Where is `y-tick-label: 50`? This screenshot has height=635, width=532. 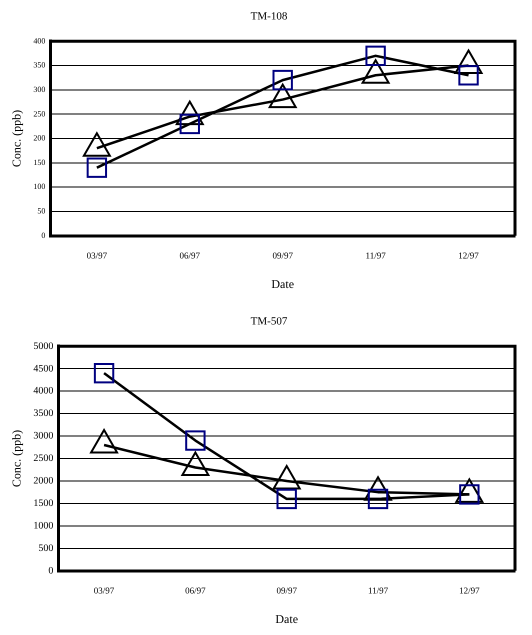 y-tick-label: 50 is located at coordinates (41, 211).